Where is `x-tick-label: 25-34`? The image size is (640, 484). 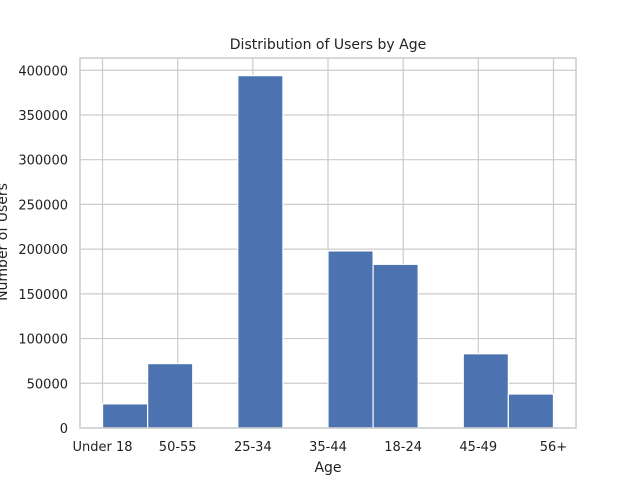 x-tick-label: 25-34 is located at coordinates (253, 447).